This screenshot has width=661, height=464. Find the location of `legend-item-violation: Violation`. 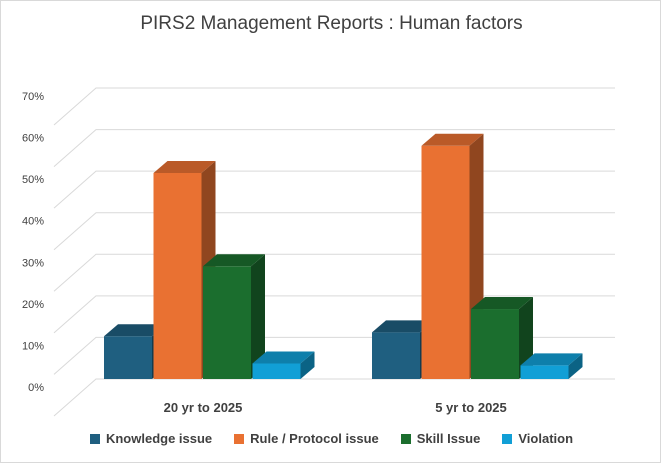

legend-item-violation: Violation is located at coordinates (537, 438).